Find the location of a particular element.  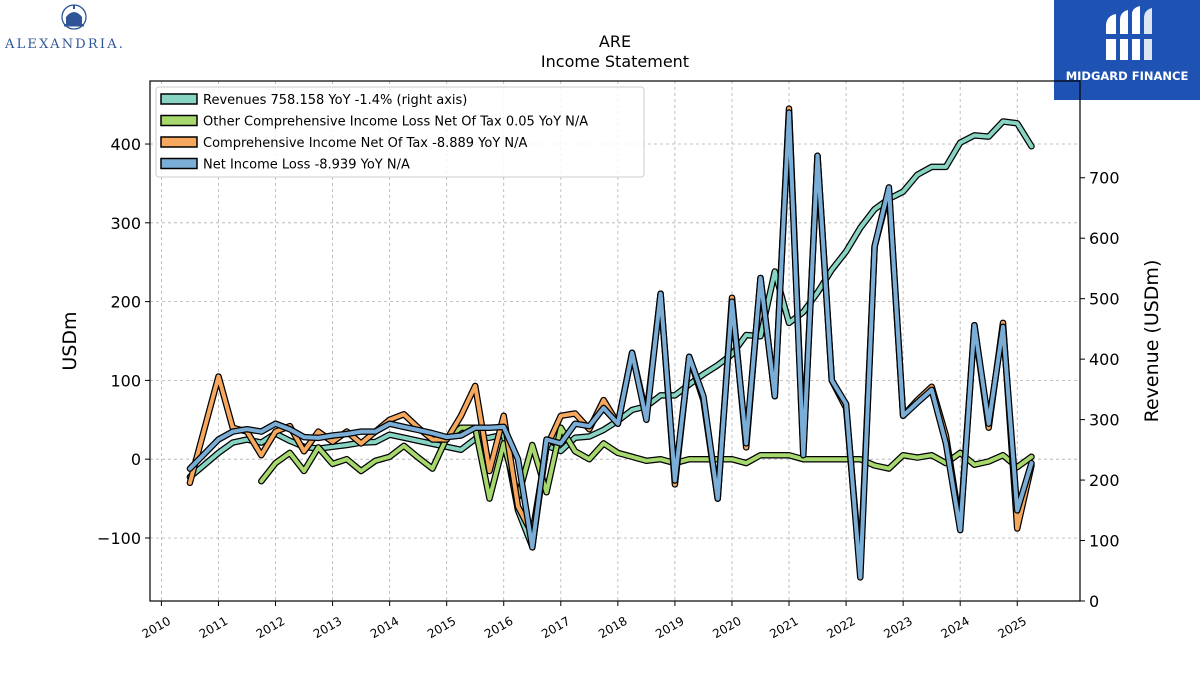

y-left-tick-label: 100 is located at coordinates (125, 380).